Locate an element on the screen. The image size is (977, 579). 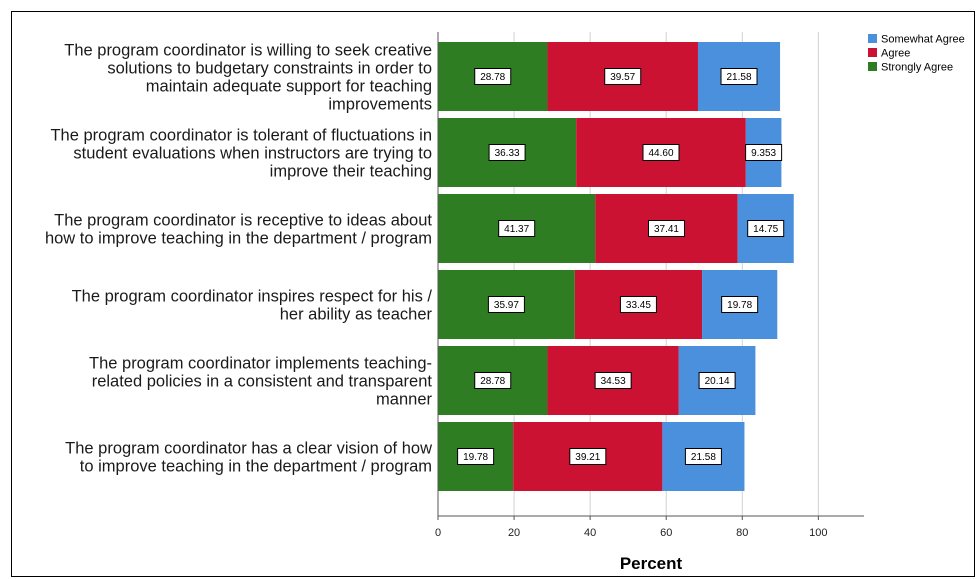
data-label-somewhat-agree-1: 21.58 is located at coordinates (738, 77).